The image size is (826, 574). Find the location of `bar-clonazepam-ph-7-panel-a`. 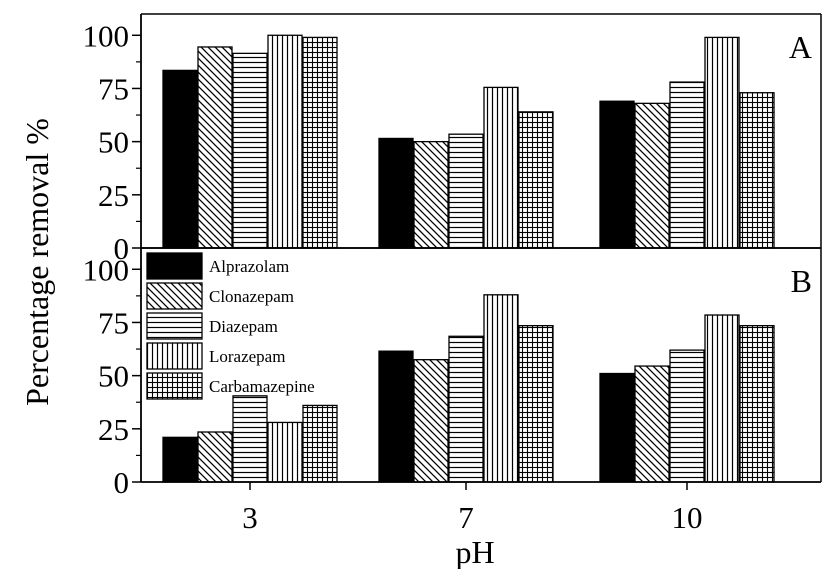

bar-clonazepam-ph-7-panel-a is located at coordinates (431, 194).